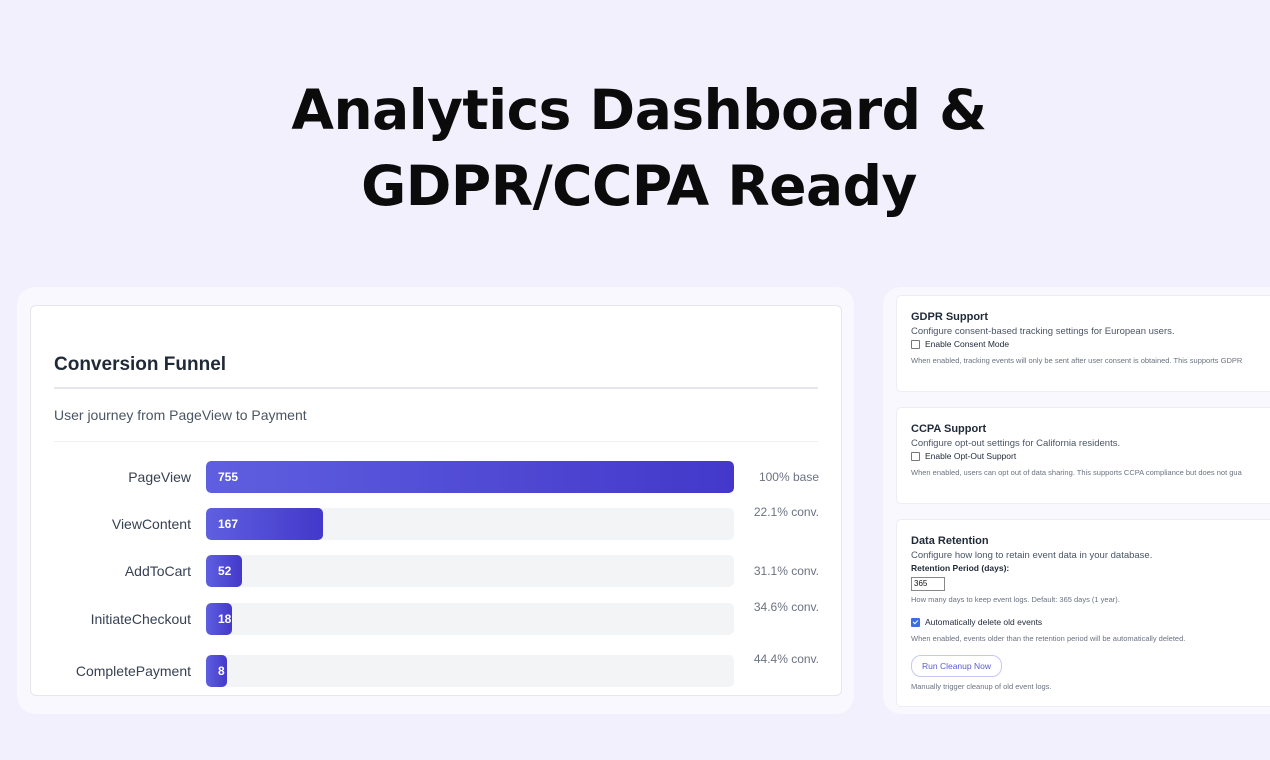  Describe the element at coordinates (225, 619) in the screenshot. I see `funnel-count: 18` at that location.